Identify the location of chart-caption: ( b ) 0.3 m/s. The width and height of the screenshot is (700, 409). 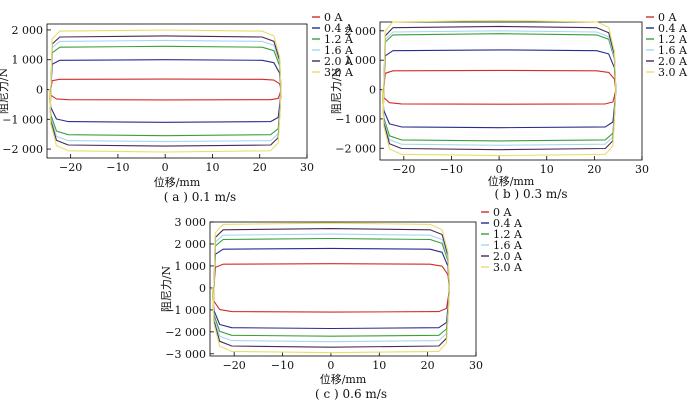
(531, 194).